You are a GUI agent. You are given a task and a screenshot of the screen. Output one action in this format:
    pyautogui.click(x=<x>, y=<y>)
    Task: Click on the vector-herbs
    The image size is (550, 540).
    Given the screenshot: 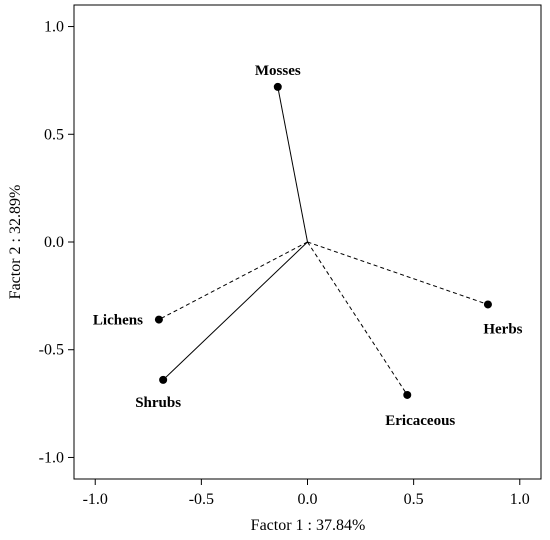 What is the action you would take?
    pyautogui.click(x=398, y=273)
    